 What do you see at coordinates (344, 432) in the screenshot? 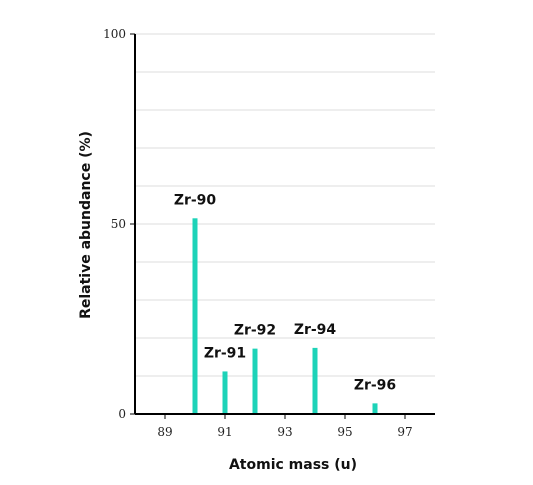
I see `x-tick-label: 95` at bounding box center [344, 432].